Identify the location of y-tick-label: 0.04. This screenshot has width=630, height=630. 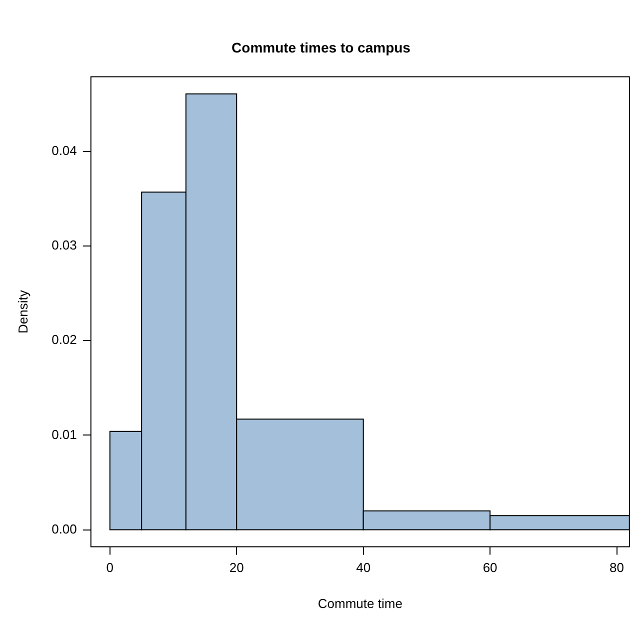
(64, 150).